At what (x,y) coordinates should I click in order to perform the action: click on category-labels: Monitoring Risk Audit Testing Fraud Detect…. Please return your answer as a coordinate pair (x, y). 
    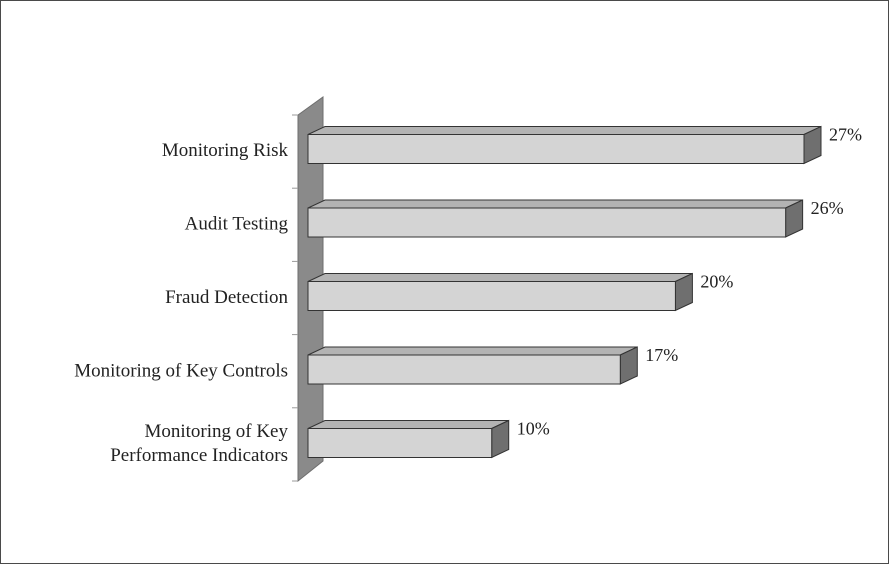
    Looking at the image, I should click on (181, 303).